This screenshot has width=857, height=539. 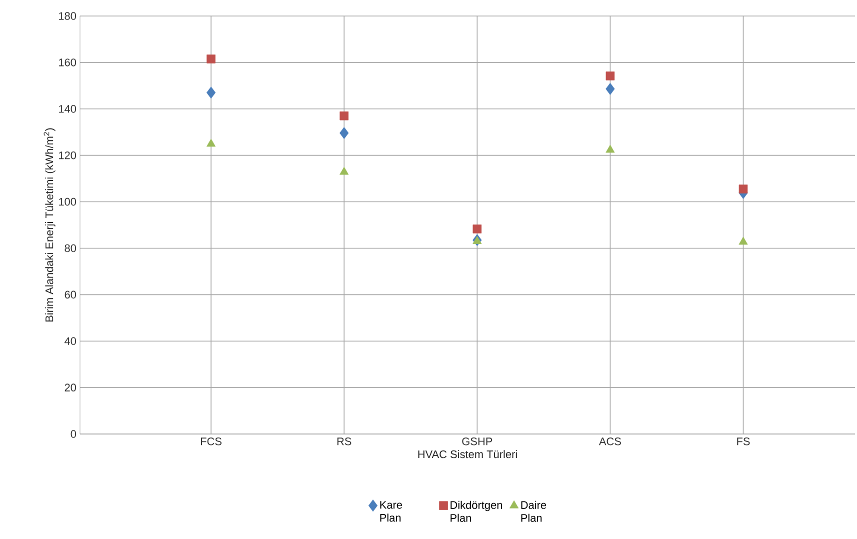 What do you see at coordinates (533, 511) in the screenshot?
I see `legend-label: Daire Plan` at bounding box center [533, 511].